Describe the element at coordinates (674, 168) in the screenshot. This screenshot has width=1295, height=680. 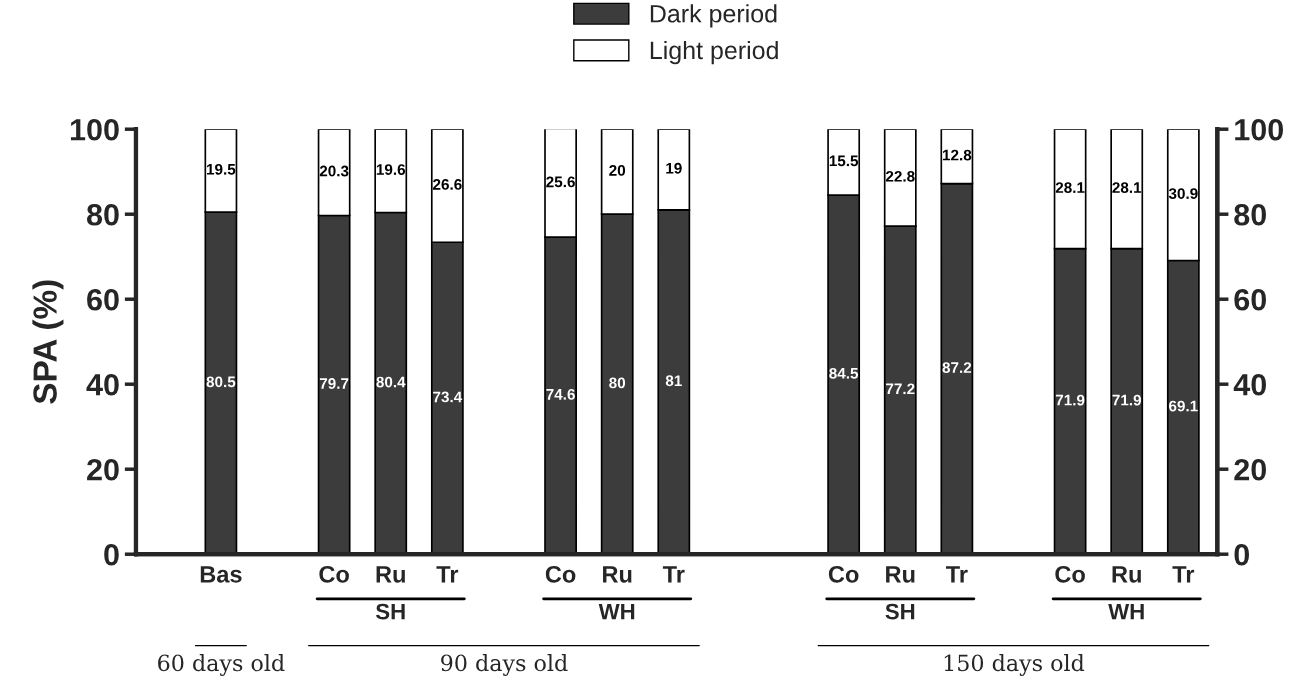
I see `data-label: 19` at that location.